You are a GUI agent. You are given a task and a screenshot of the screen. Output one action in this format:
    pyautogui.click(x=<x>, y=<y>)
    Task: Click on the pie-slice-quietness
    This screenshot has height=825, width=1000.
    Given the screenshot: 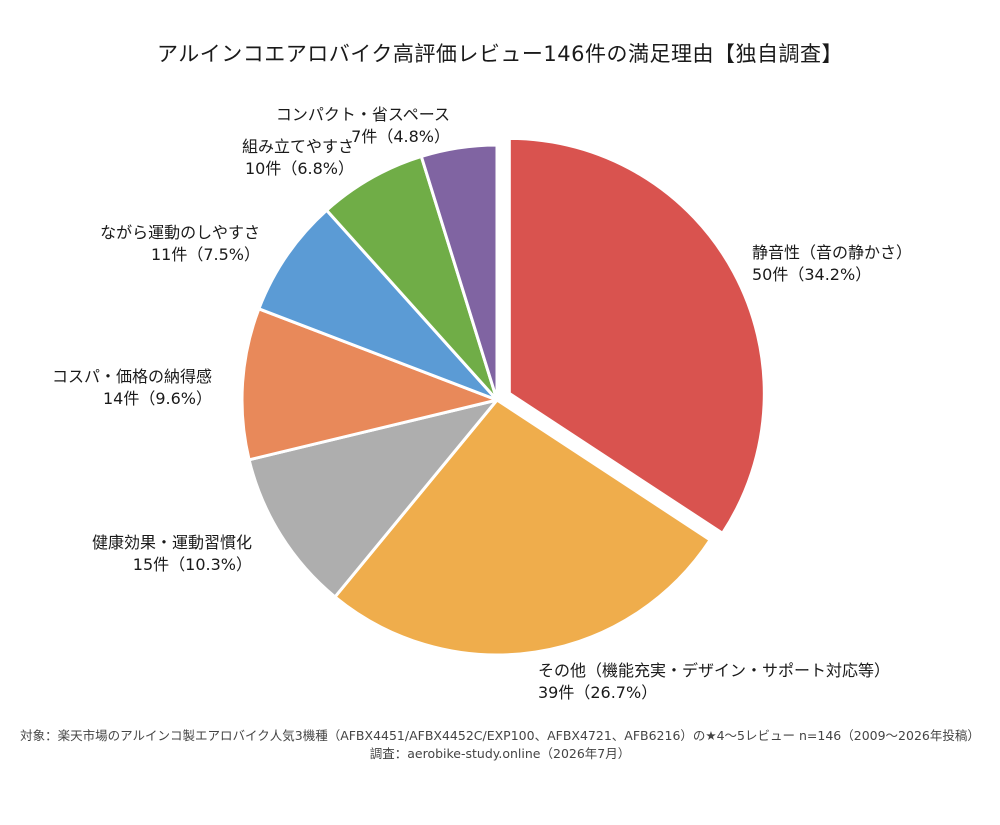 What is the action you would take?
    pyautogui.click(x=636, y=335)
    